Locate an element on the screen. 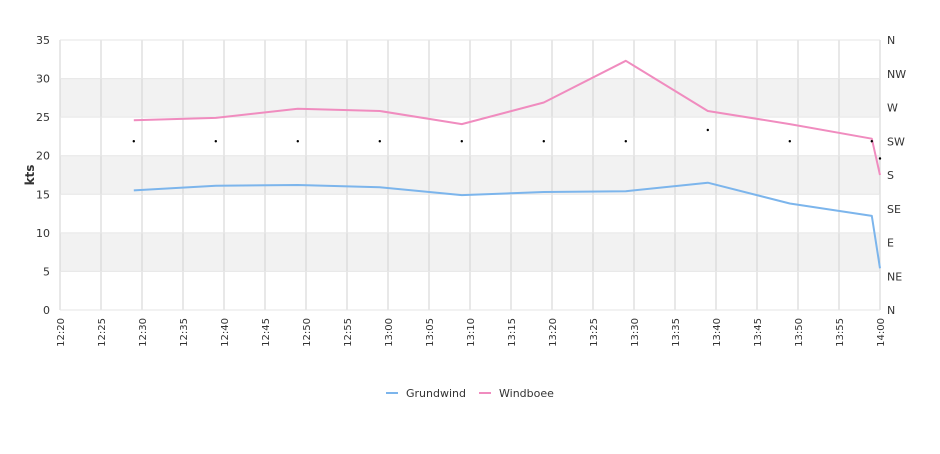 The image size is (940, 454). y-tick-label: 15 is located at coordinates (43, 194).